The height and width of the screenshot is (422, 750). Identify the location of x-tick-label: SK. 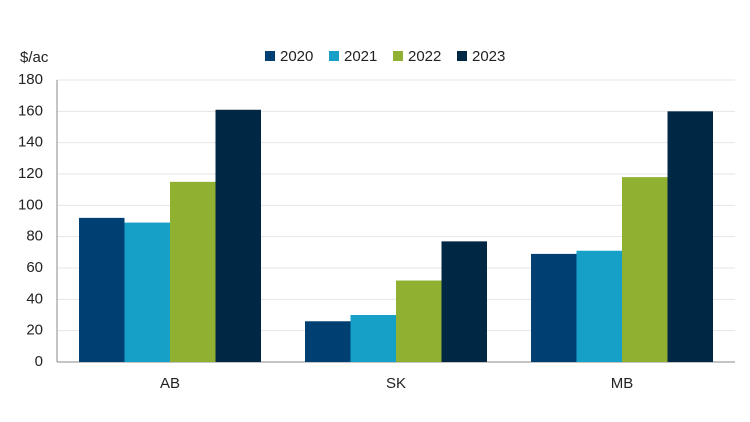
(396, 383).